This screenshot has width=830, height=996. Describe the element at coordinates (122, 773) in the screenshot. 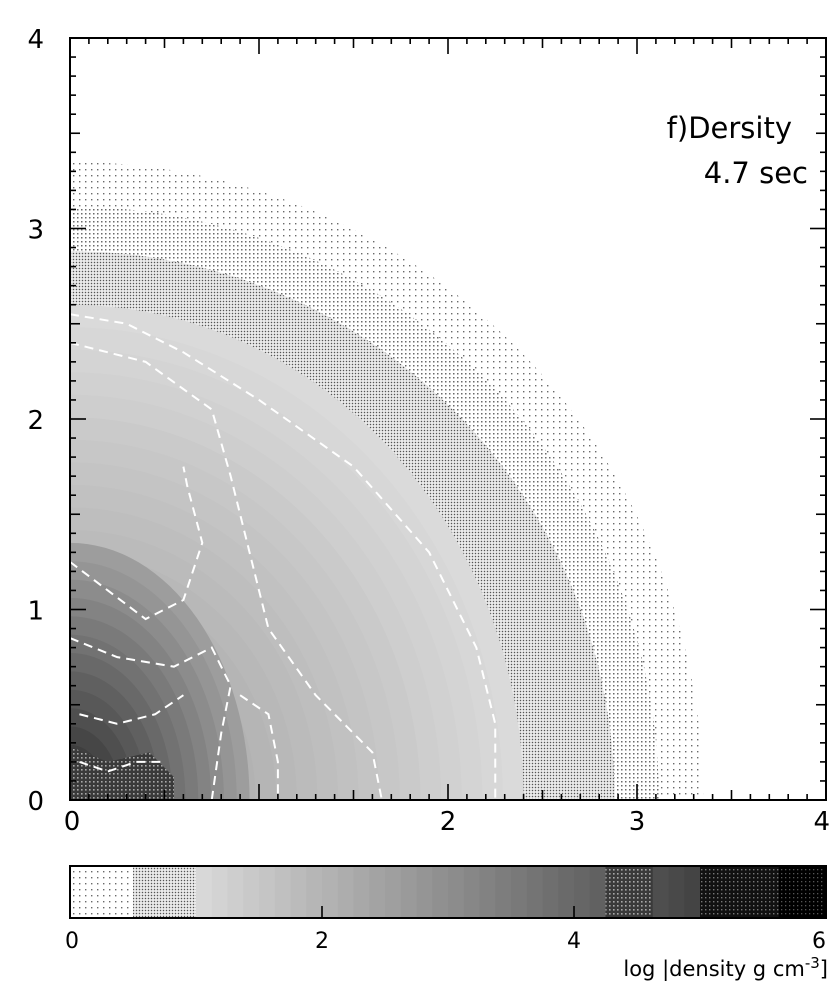

I see `core-knot` at that location.